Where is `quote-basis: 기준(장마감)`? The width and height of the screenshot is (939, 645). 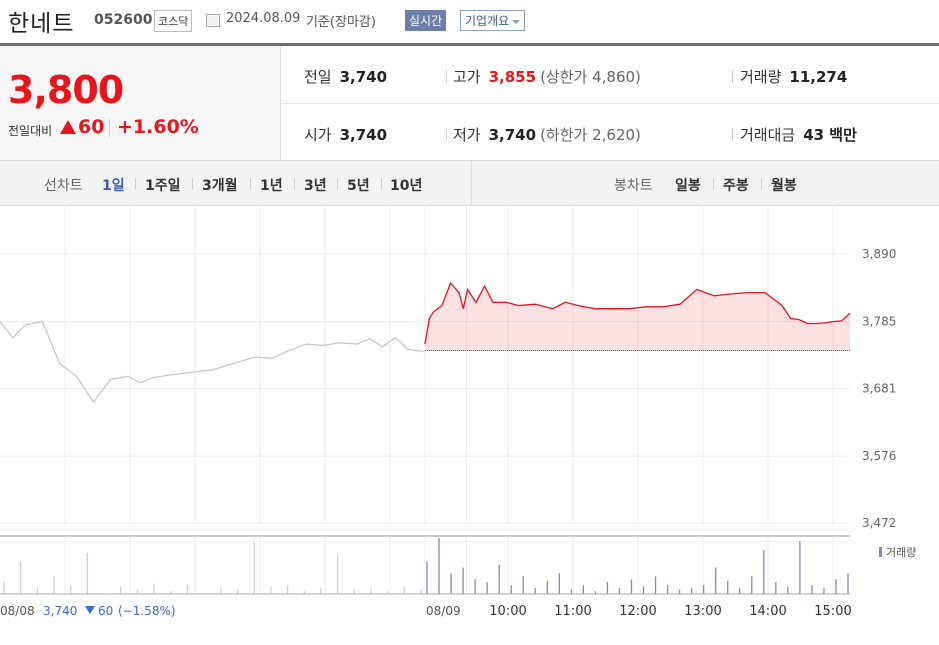 quote-basis: 기준(장마감) is located at coordinates (341, 22).